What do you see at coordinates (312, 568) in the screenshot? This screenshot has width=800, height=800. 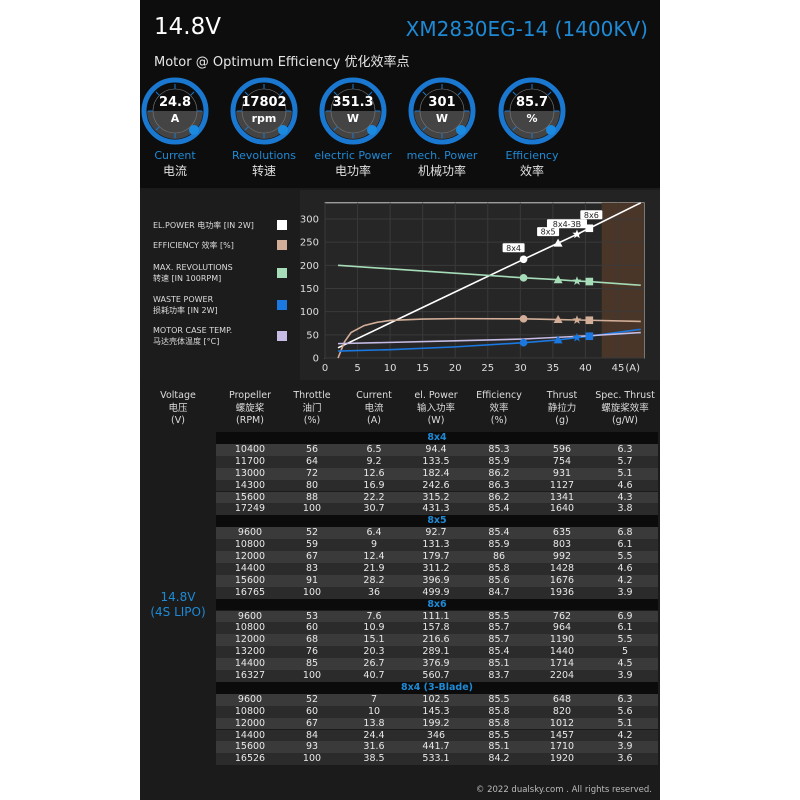 I see `table-cell: 83` at bounding box center [312, 568].